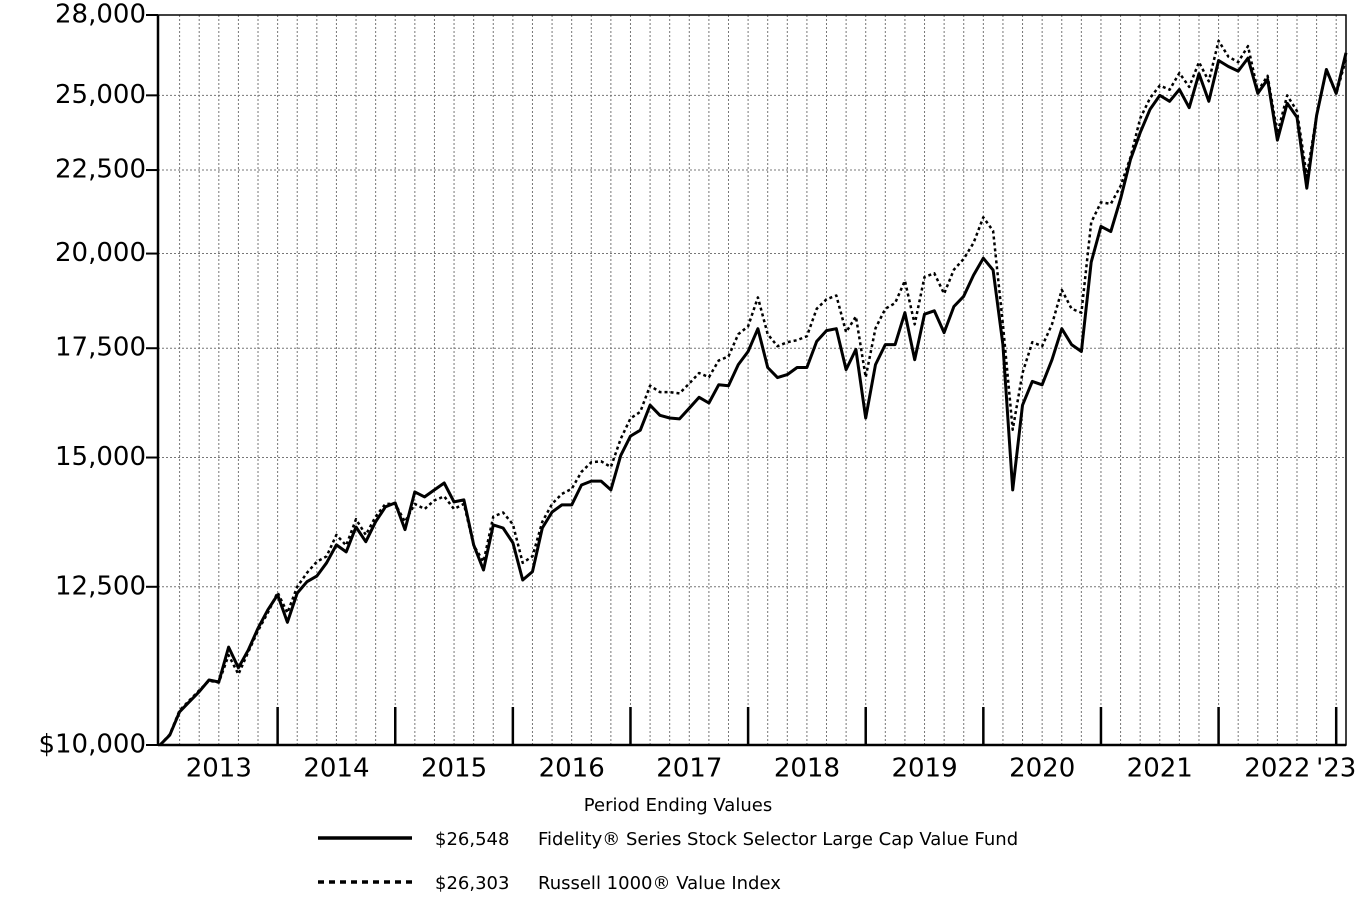 This screenshot has height=921, width=1363. Describe the element at coordinates (1042, 769) in the screenshot. I see `x-tick-label: 2020` at that location.